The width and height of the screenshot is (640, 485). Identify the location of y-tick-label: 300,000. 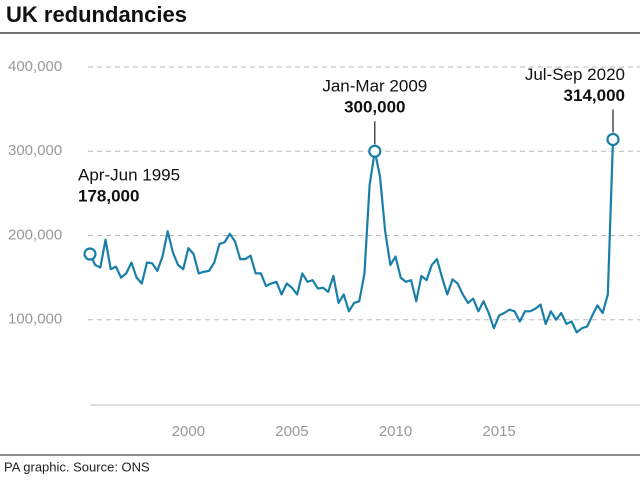
(35, 150).